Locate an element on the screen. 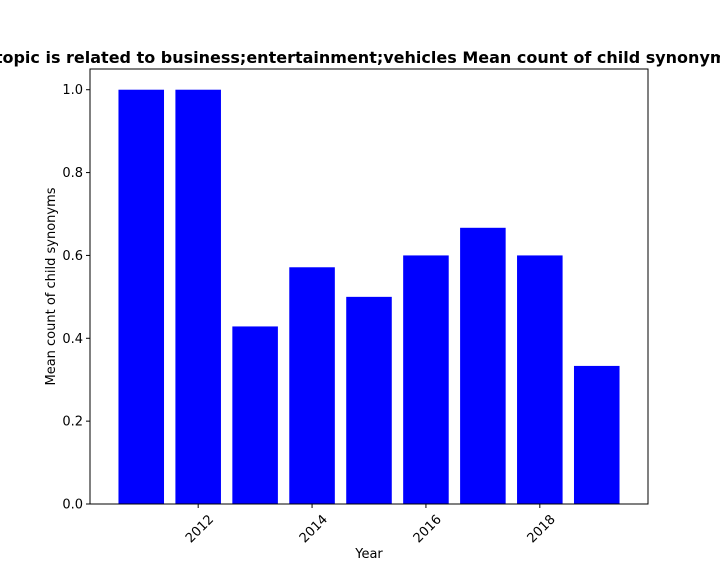 The height and width of the screenshot is (576, 720). bar-2019 is located at coordinates (596, 434).